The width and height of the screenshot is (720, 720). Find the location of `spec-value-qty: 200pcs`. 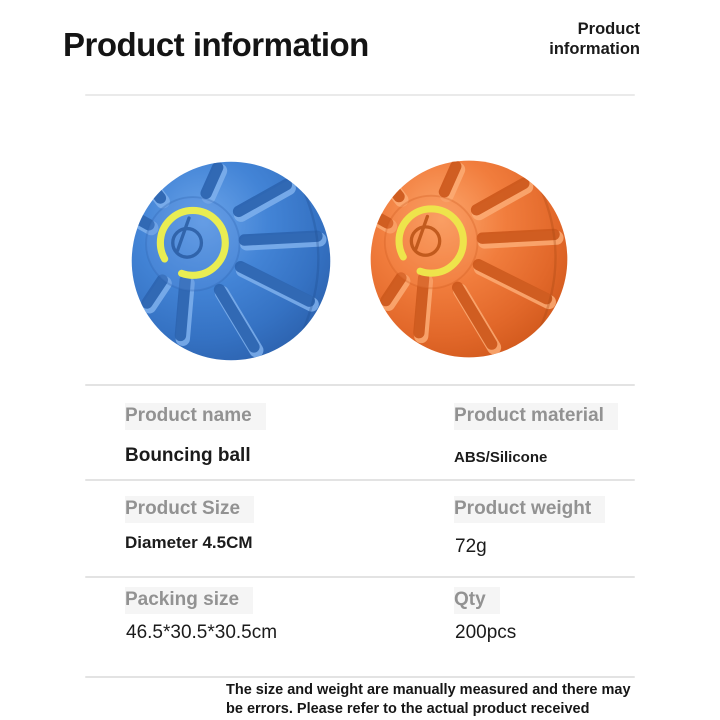

spec-value-qty: 200pcs is located at coordinates (486, 632).